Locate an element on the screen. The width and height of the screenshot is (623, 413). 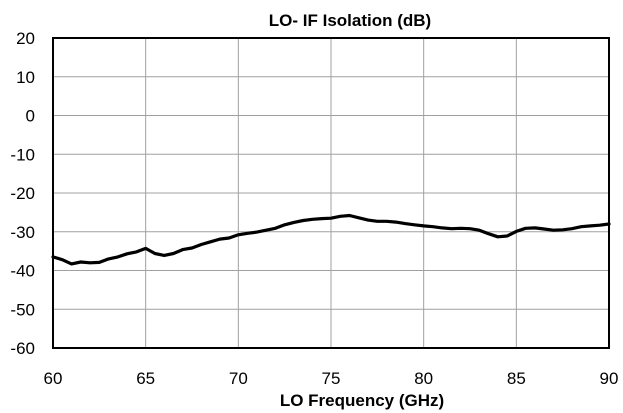
y-tick-label: -60 is located at coordinates (22, 348).